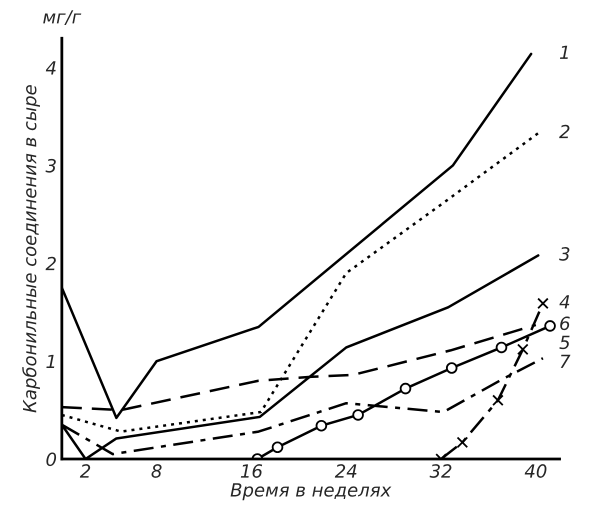  I want to click on series-label: 2, so click(564, 131).